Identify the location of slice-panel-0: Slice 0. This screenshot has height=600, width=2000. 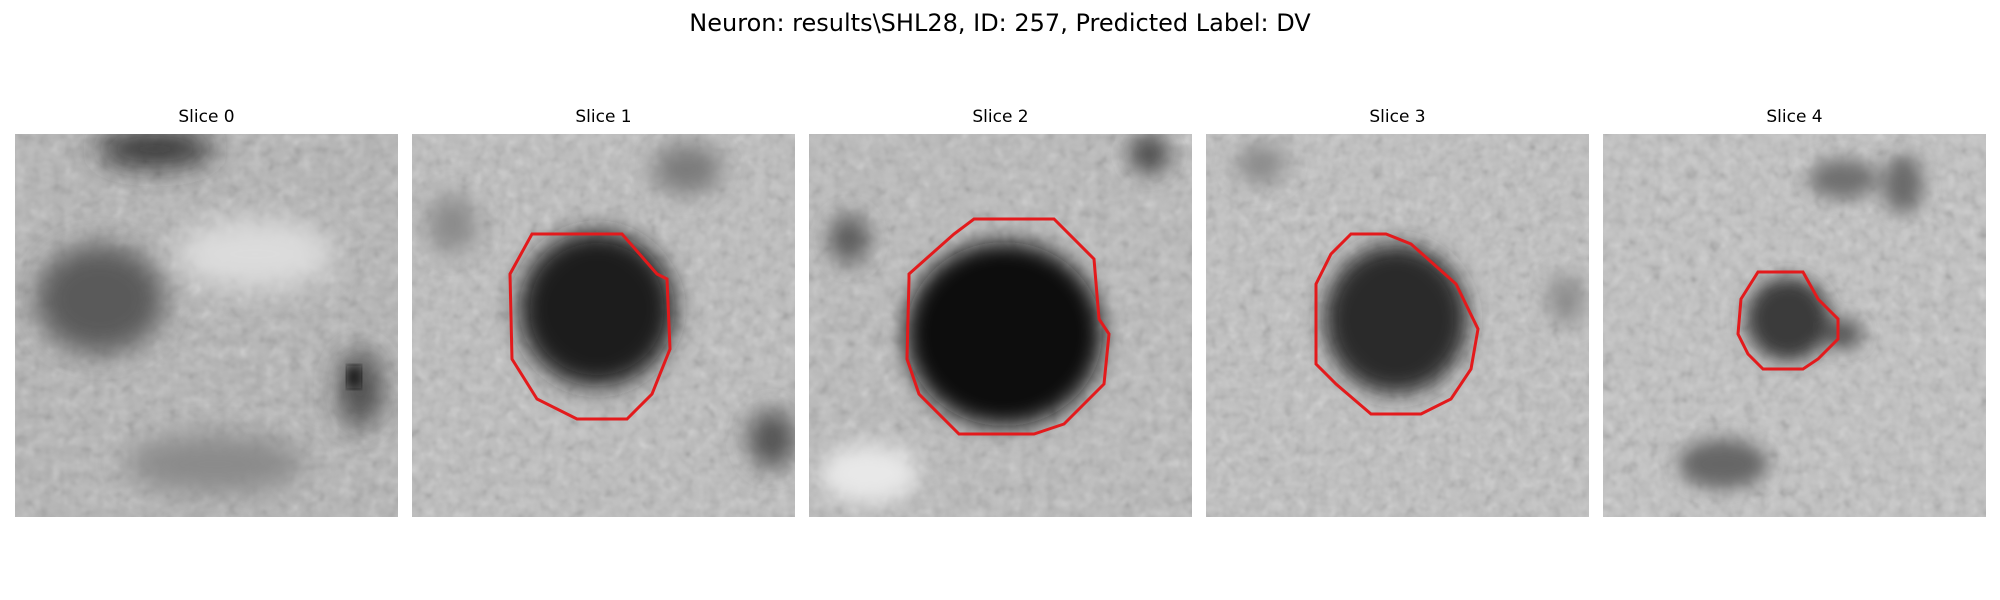
(206, 310).